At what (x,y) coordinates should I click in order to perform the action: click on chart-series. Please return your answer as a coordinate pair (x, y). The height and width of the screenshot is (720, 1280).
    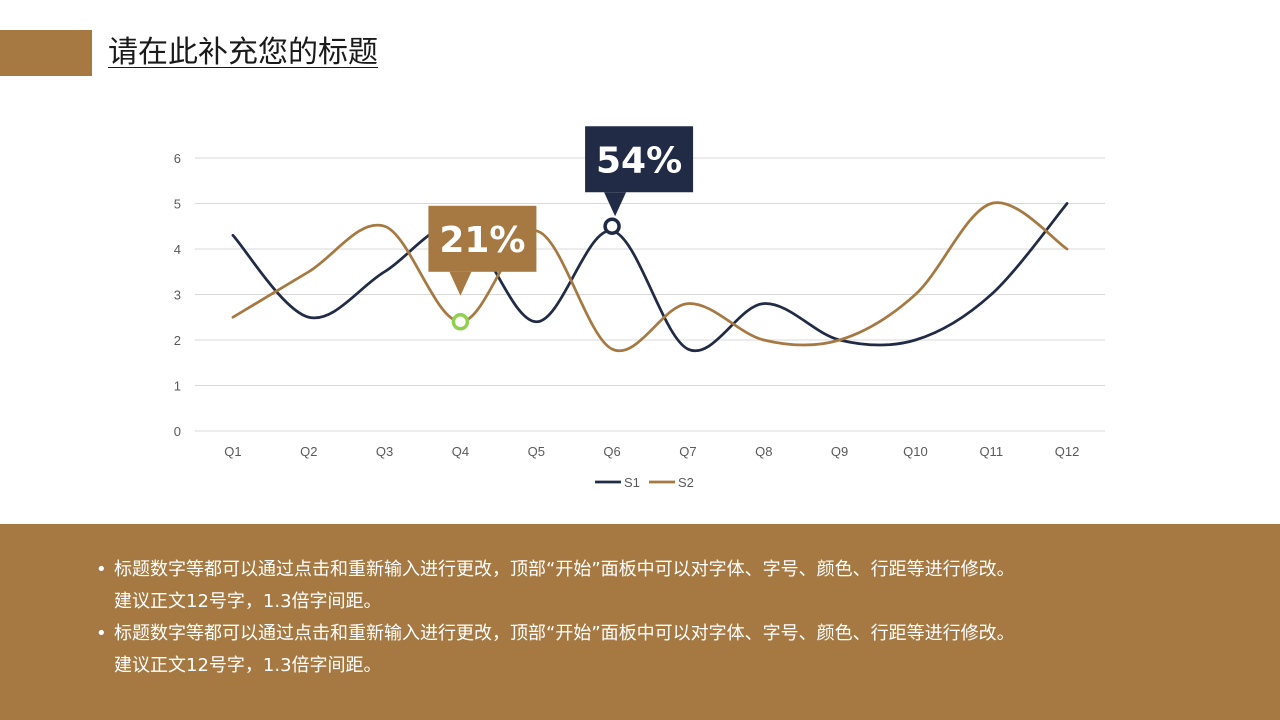
    Looking at the image, I should click on (650, 277).